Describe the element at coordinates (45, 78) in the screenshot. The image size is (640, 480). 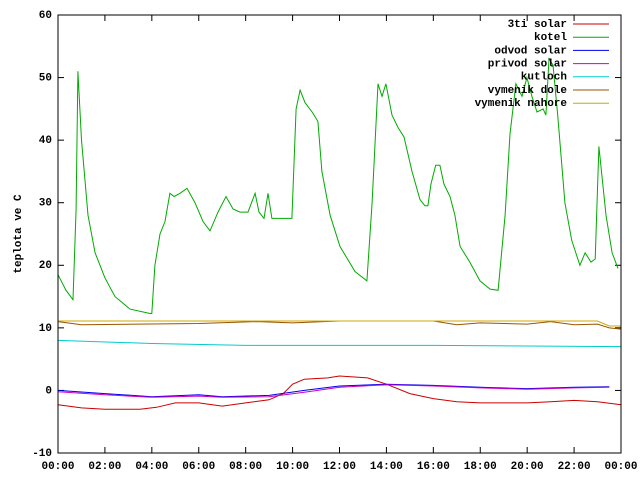
I see `y-tick-label: 50` at that location.